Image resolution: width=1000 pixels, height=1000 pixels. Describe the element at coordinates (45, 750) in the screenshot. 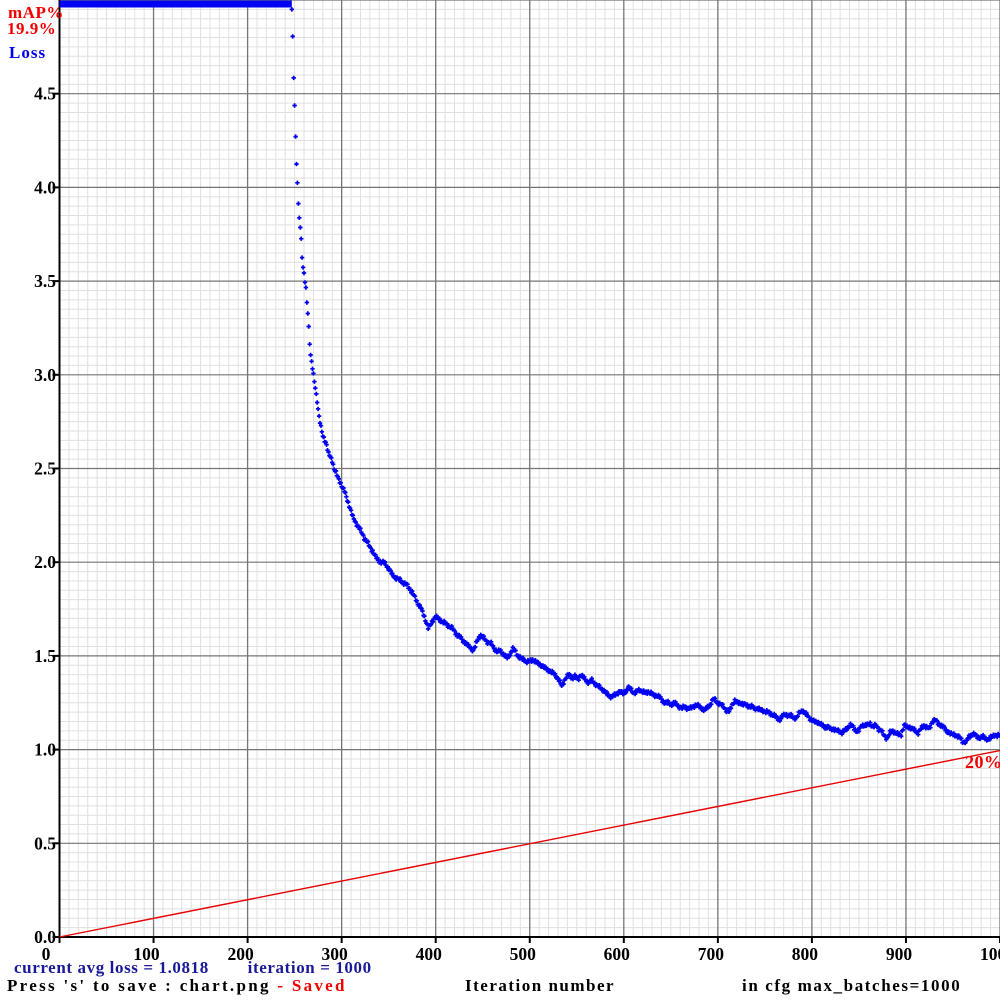

I see `y-tick-label: 1.0` at that location.